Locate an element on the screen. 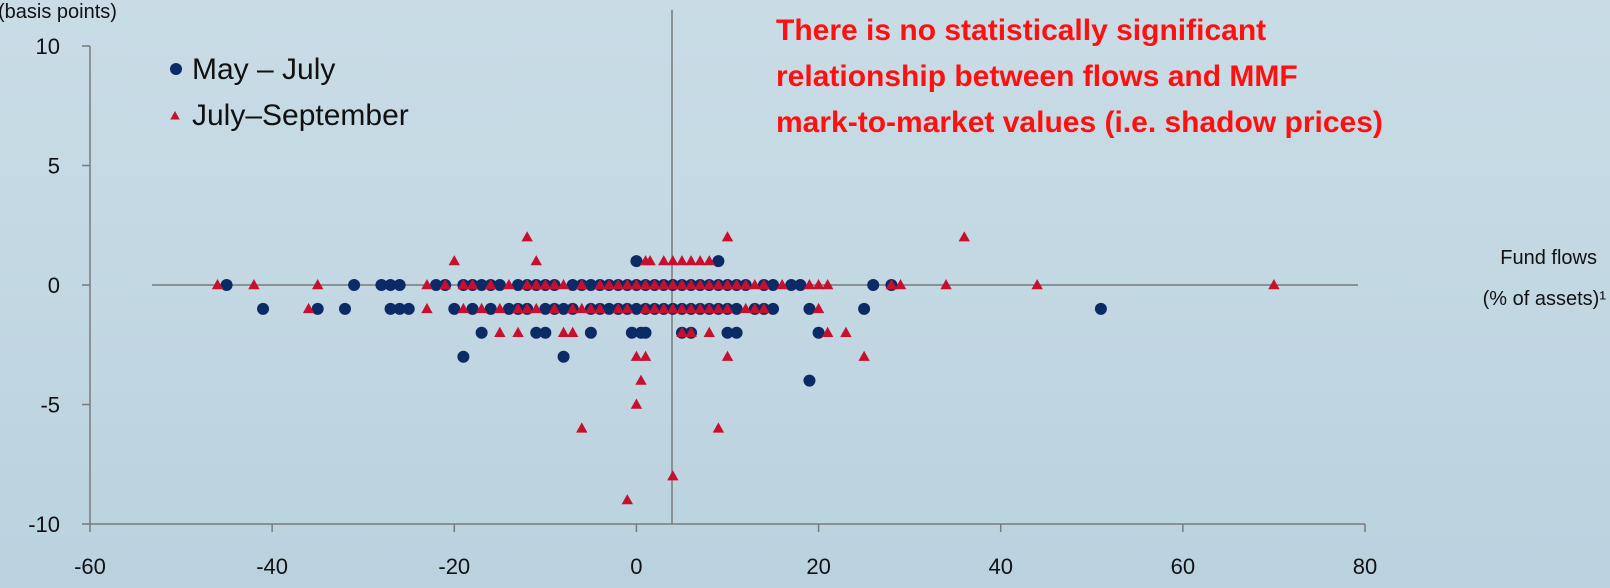 The image size is (1610, 588). y-tick-label: 10 is located at coordinates (48, 46).